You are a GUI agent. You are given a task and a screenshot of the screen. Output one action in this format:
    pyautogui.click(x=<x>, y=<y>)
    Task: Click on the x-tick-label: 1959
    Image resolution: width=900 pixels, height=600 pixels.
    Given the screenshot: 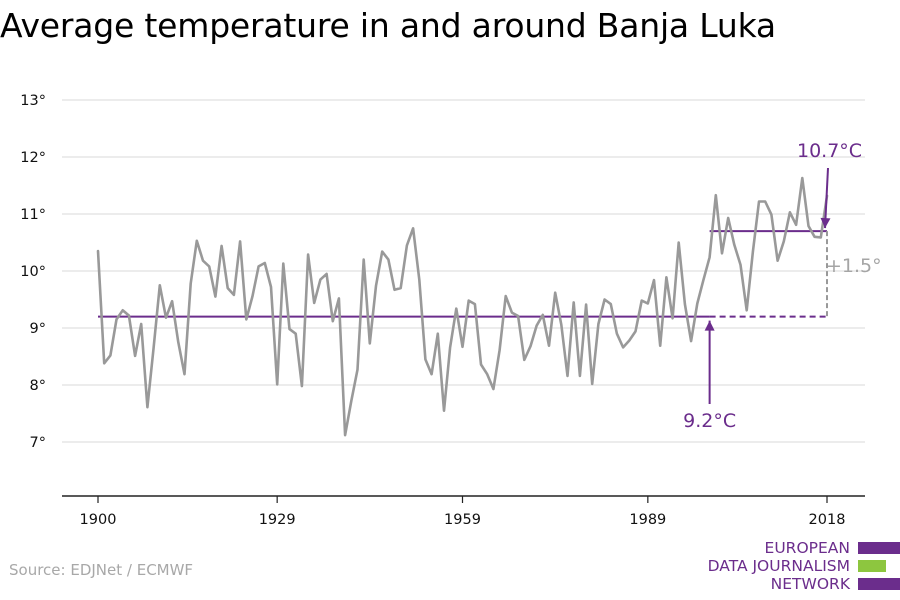 What is the action you would take?
    pyautogui.click(x=462, y=520)
    